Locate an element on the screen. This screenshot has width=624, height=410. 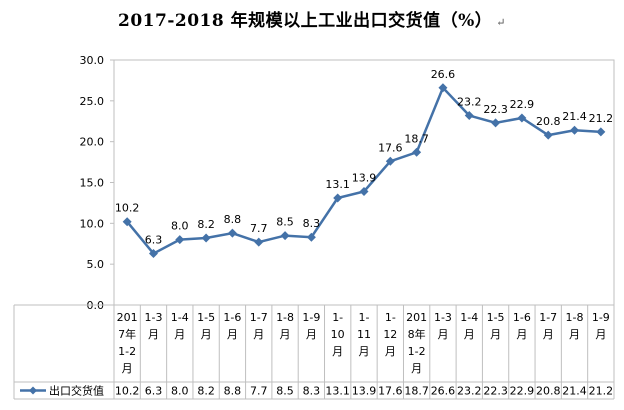
x-category-label: 10 is located at coordinates (338, 334).